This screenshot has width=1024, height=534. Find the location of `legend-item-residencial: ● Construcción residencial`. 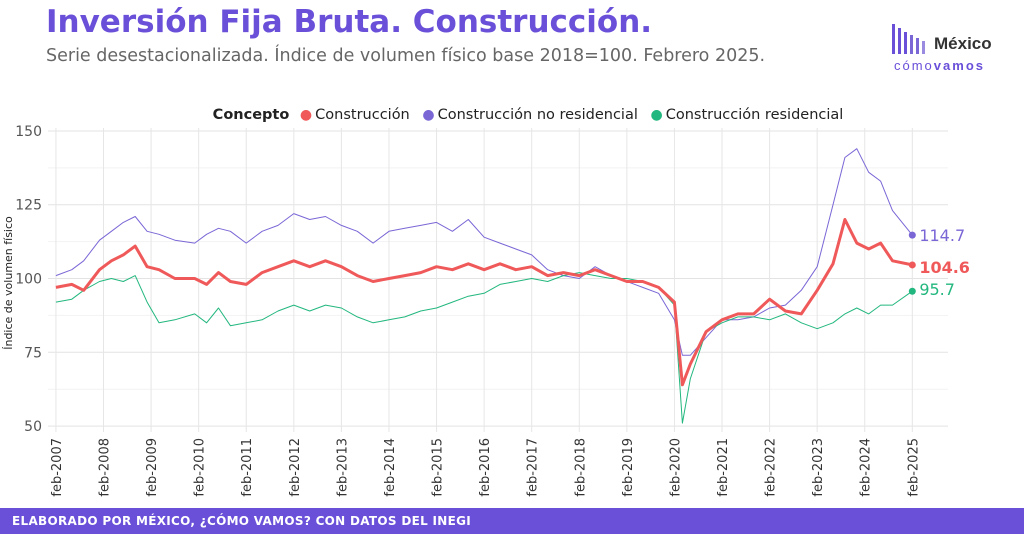

legend-item-residencial: ● Construcción residencial is located at coordinates (746, 115).